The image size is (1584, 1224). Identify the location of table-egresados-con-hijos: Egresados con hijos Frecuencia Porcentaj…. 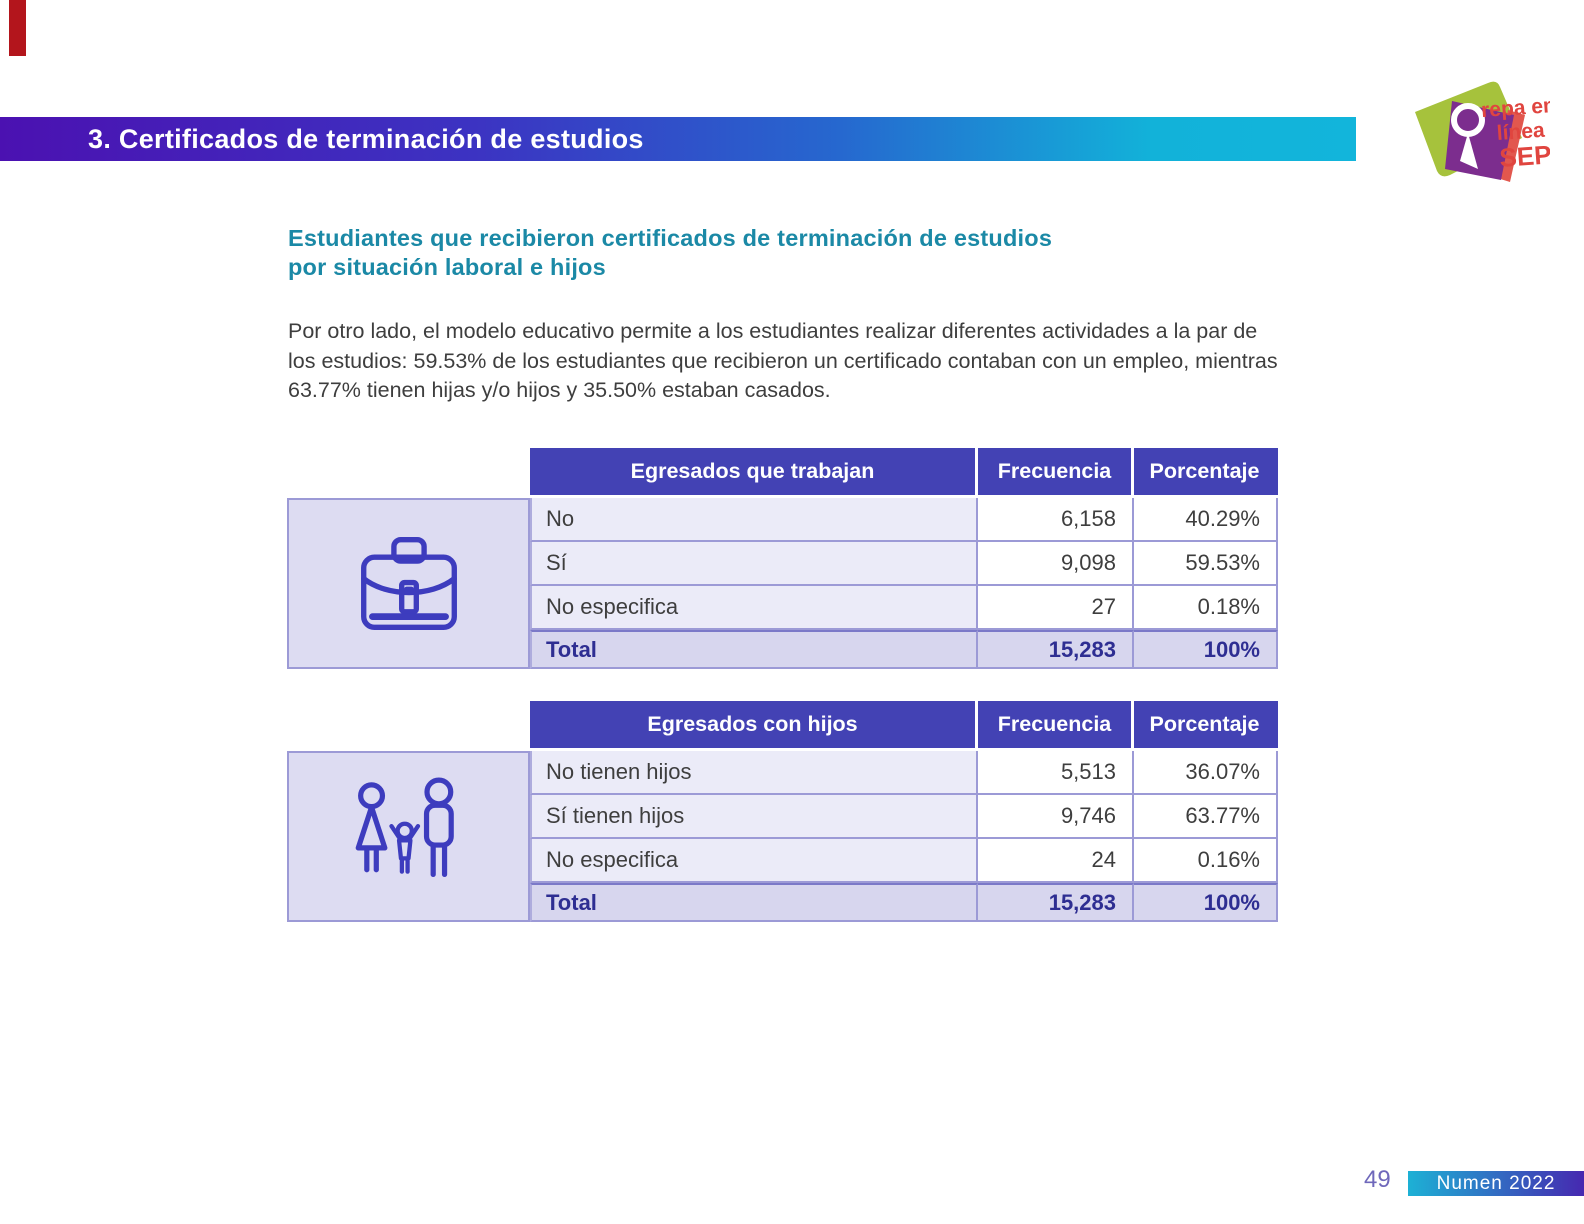
(782, 812).